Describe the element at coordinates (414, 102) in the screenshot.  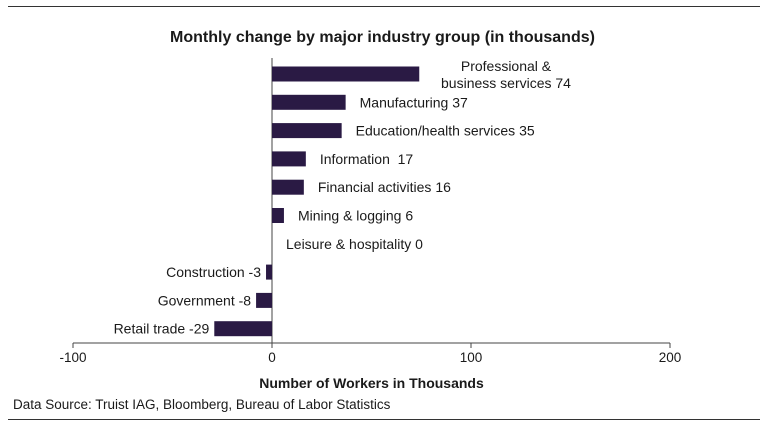
I see `bar-label: Manufacturing 37` at that location.